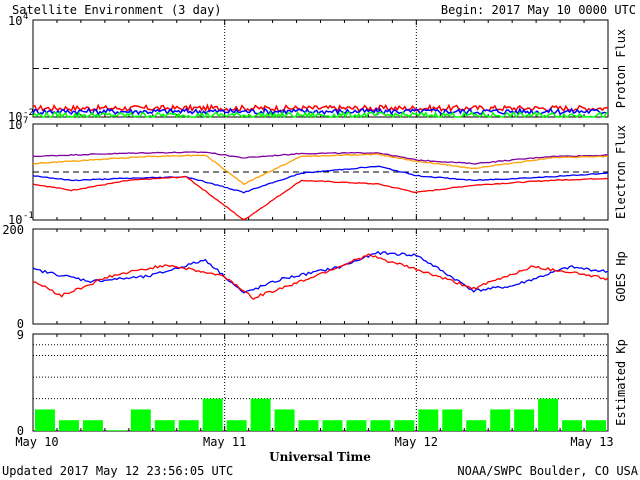 The height and width of the screenshot is (480, 640). I want to click on x-tick-label: May 13, so click(591, 442).